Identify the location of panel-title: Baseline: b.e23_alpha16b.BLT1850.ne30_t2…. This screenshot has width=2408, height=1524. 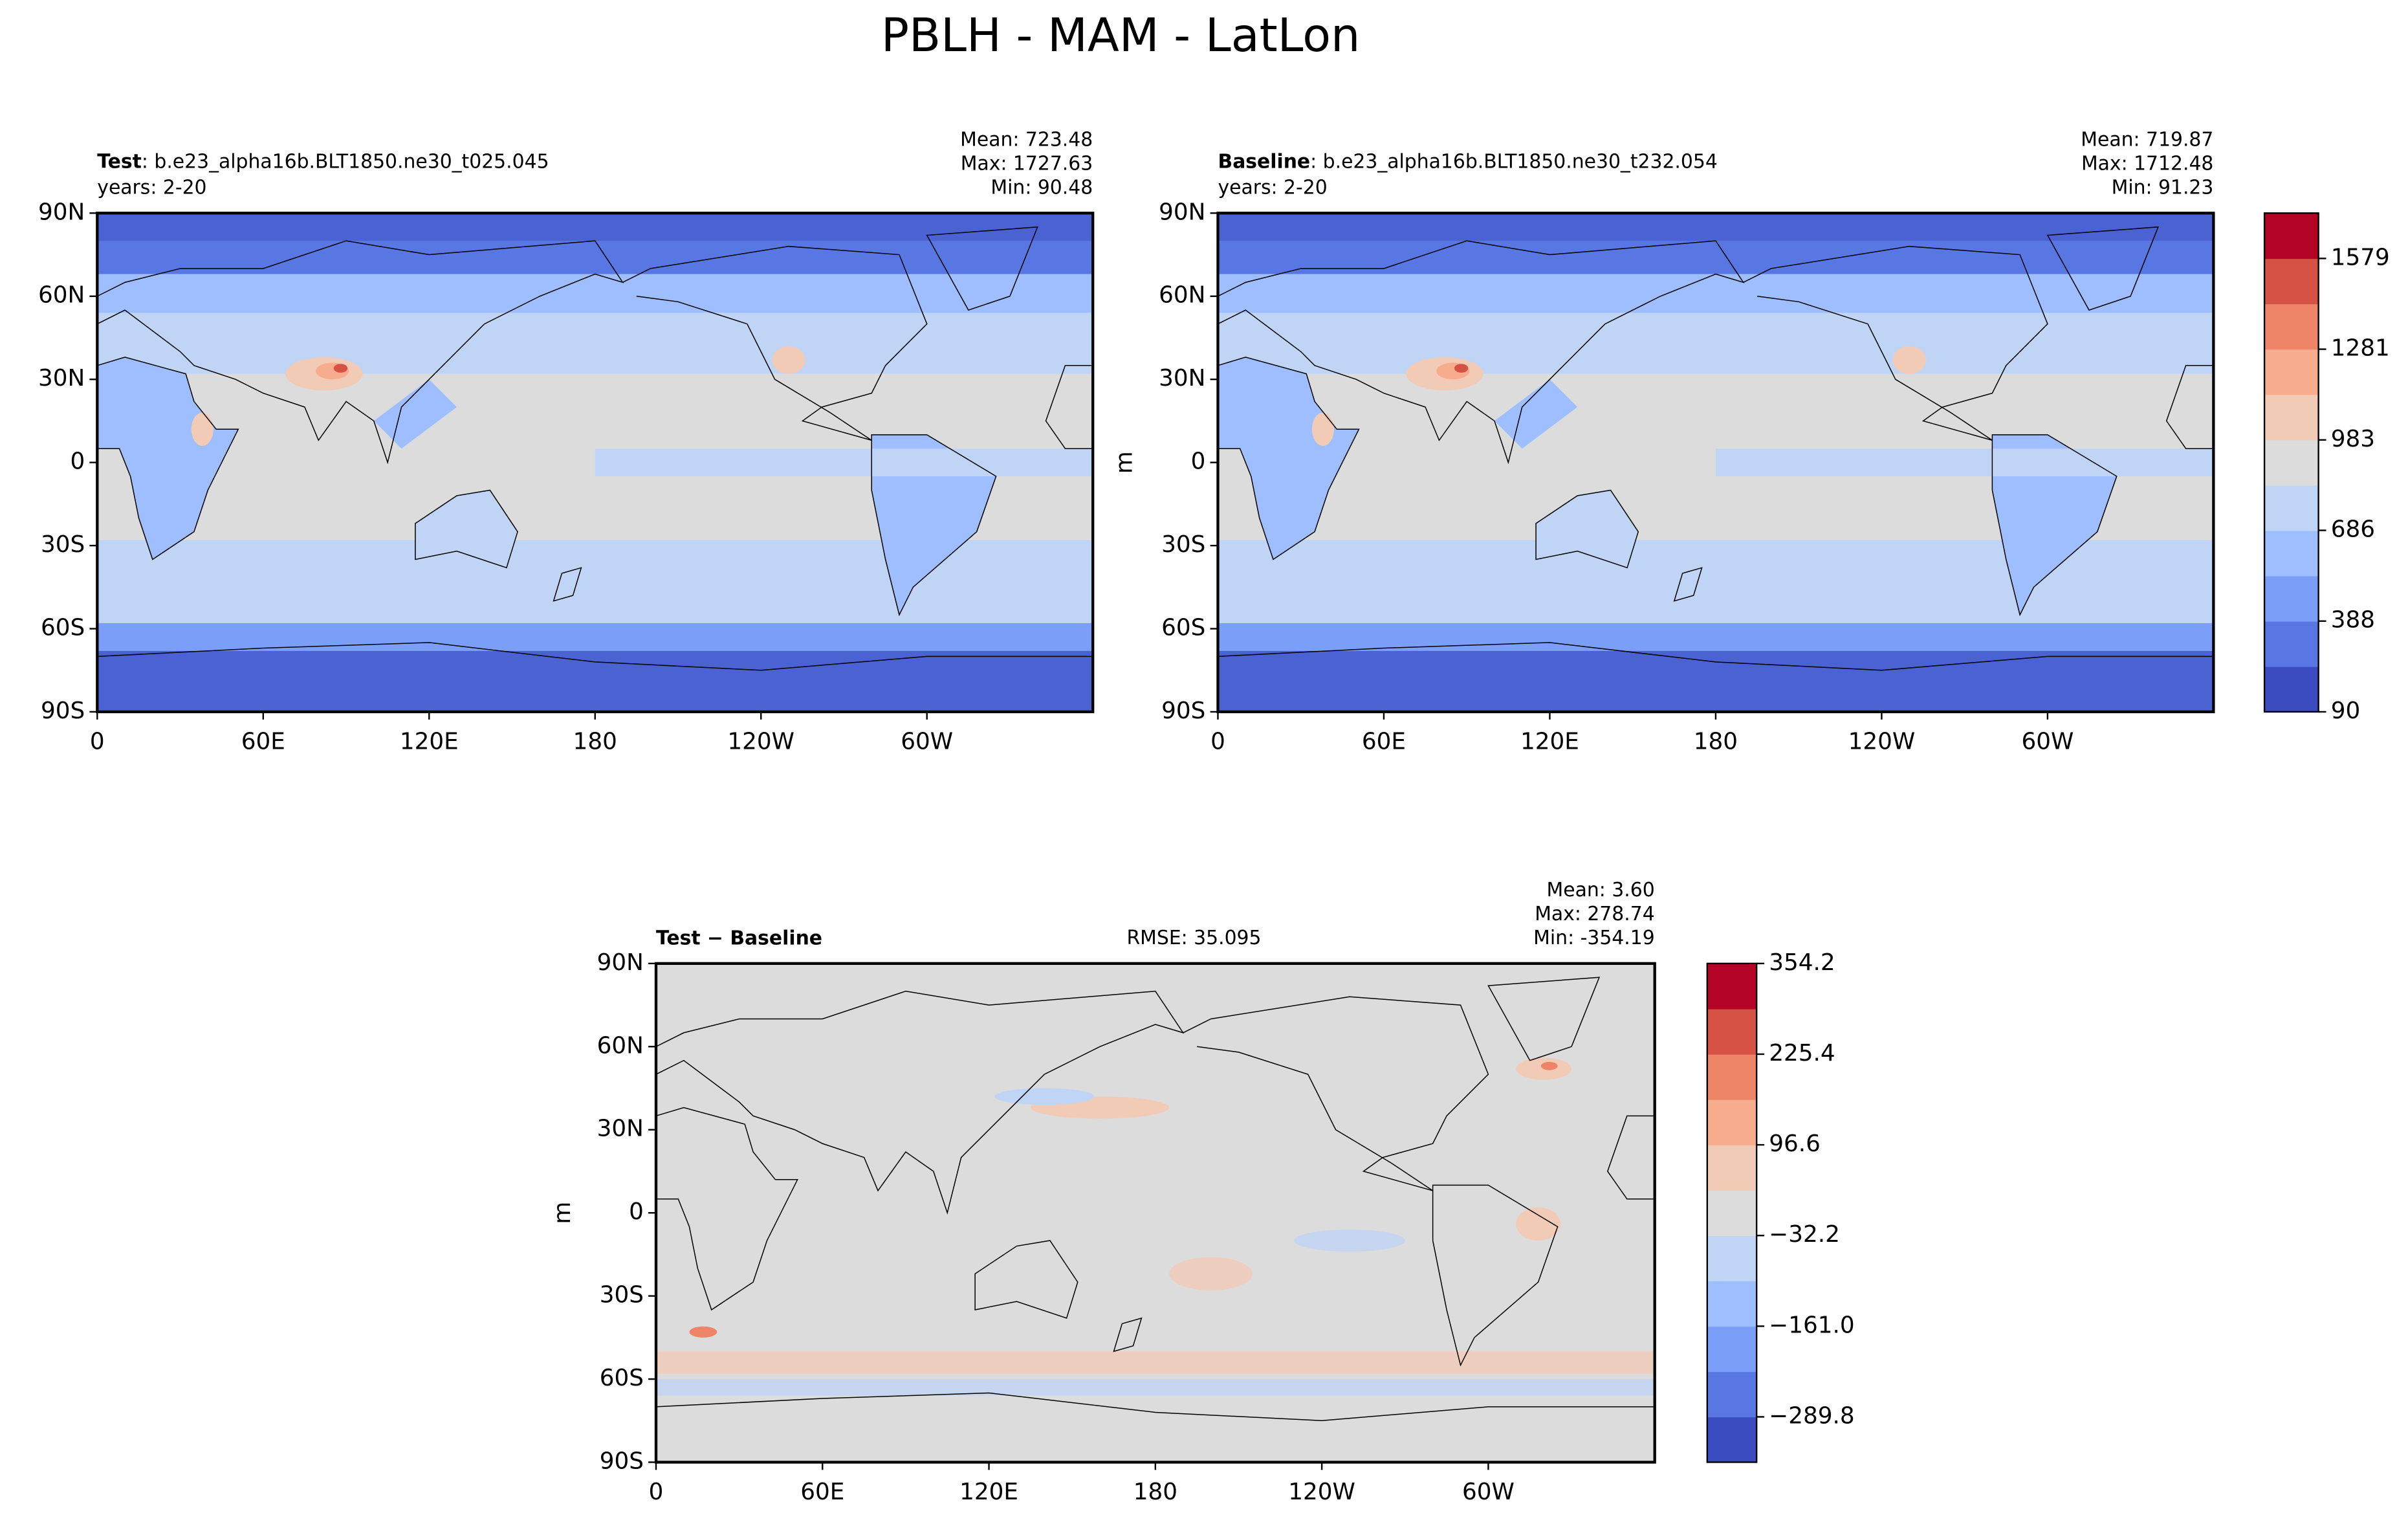
(1467, 161).